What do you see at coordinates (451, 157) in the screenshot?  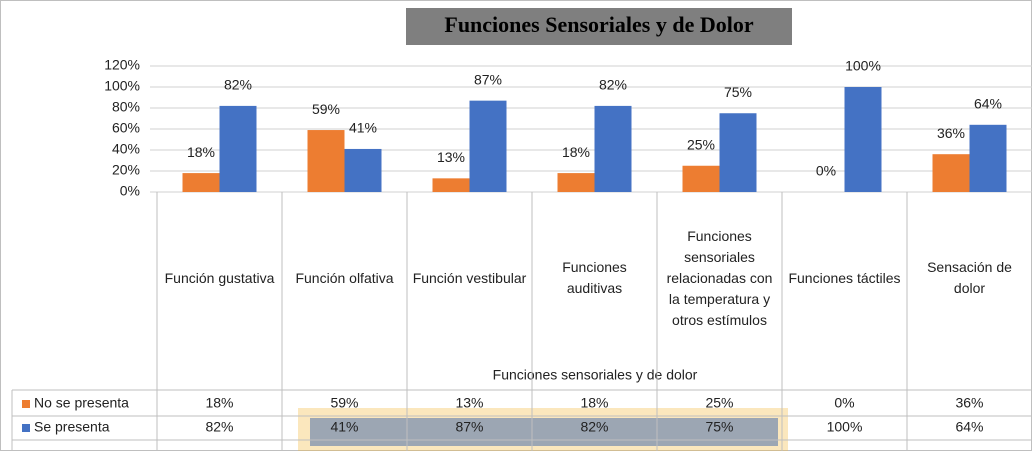 I see `data-label: 13%` at bounding box center [451, 157].